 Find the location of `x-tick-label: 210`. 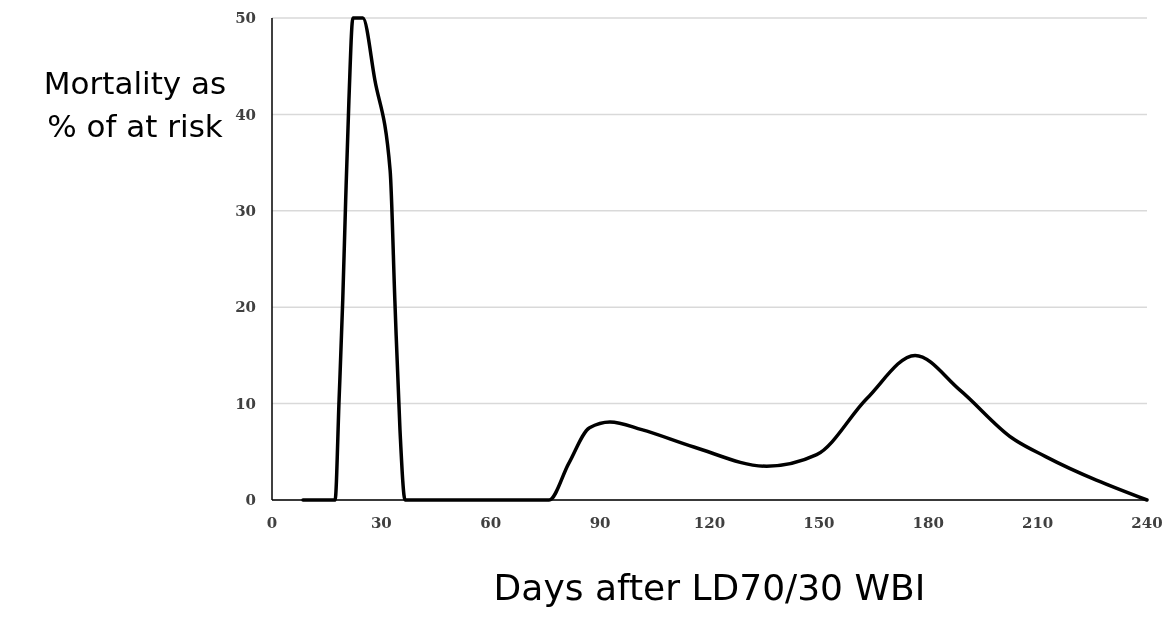

x-tick-label: 210 is located at coordinates (1037, 523).